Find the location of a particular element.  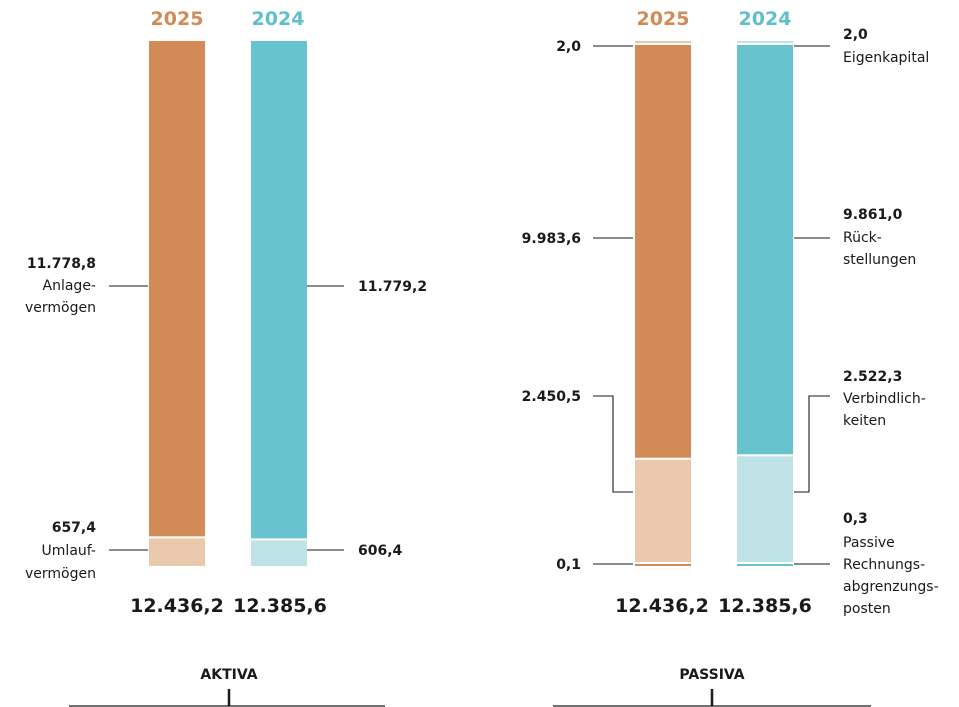

year-2025-header-passiva: 2025 is located at coordinates (663, 19).